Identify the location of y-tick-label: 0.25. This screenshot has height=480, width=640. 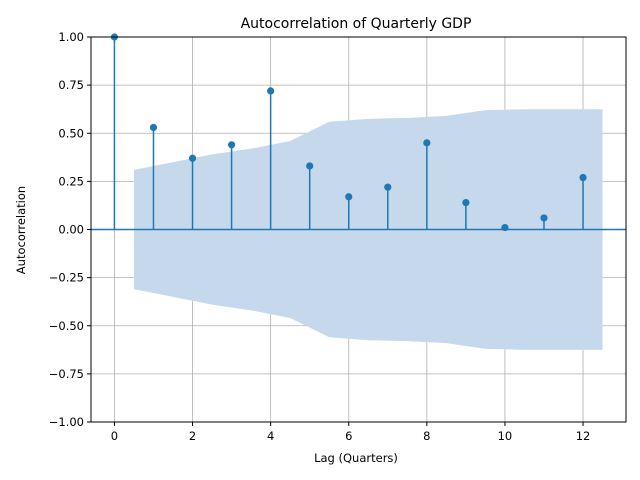
(71, 181).